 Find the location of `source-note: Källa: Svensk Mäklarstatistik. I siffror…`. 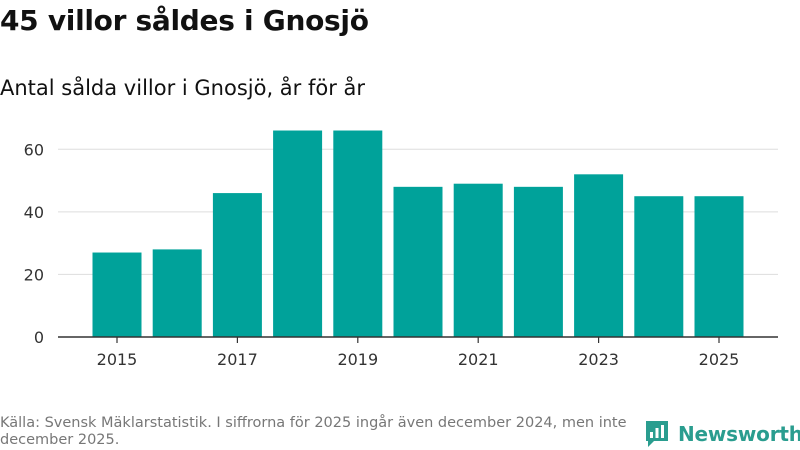

source-note: Källa: Svensk Mäklarstatistik. I siffror… is located at coordinates (313, 431).